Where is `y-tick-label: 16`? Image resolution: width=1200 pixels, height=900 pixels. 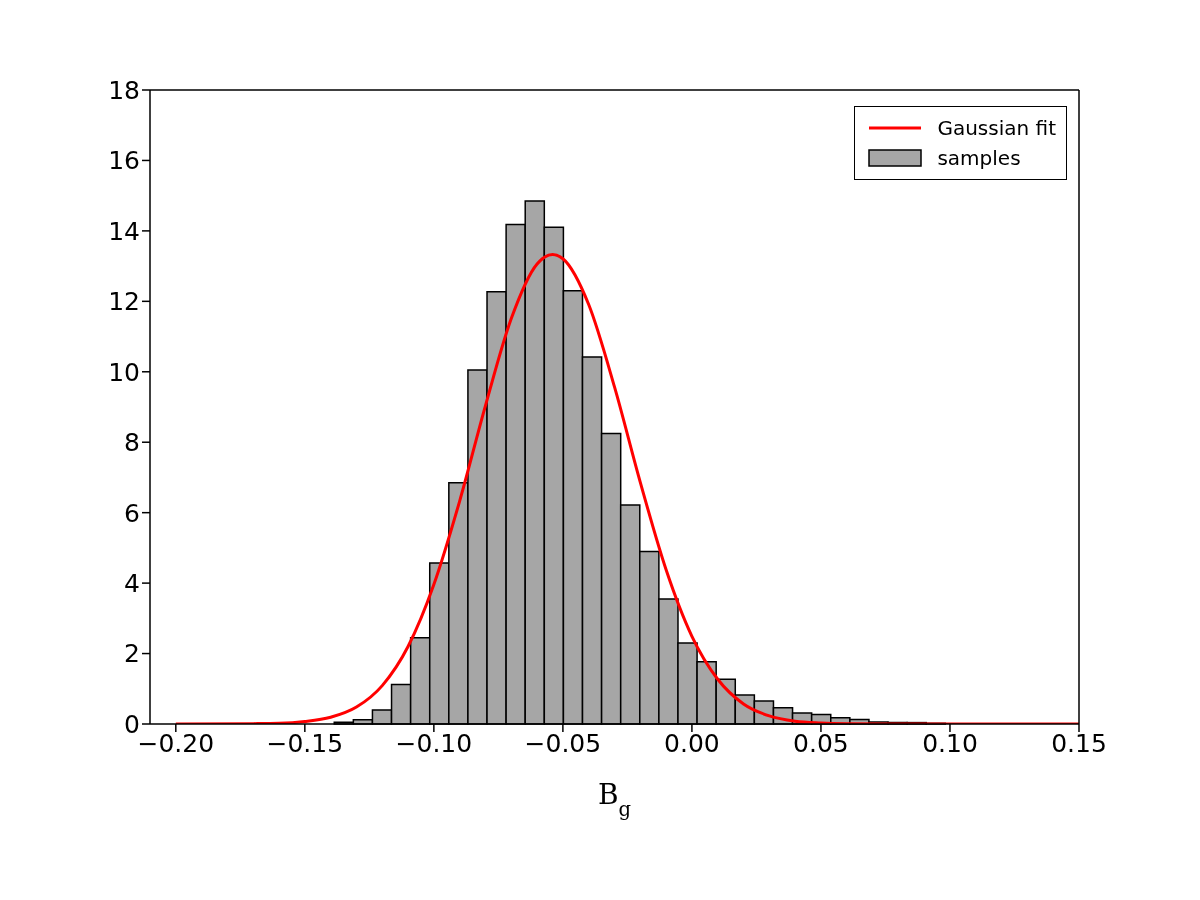 y-tick-label: 16 is located at coordinates (124, 161).